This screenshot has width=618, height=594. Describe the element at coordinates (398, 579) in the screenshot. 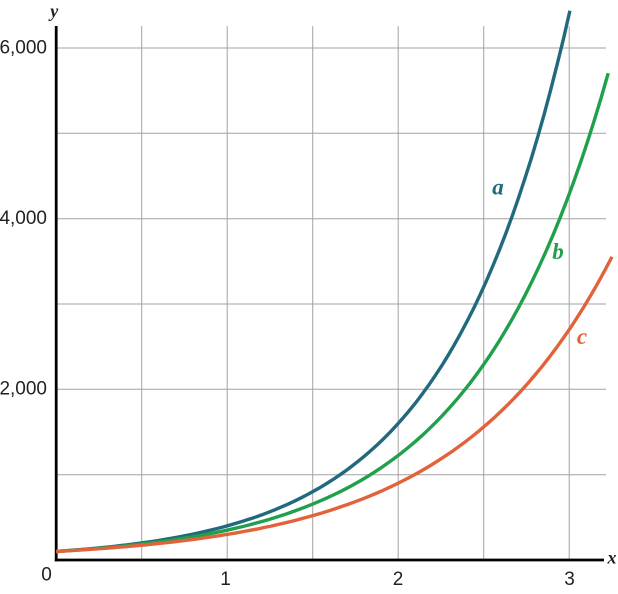

I see `svg-text: 2` at that location.